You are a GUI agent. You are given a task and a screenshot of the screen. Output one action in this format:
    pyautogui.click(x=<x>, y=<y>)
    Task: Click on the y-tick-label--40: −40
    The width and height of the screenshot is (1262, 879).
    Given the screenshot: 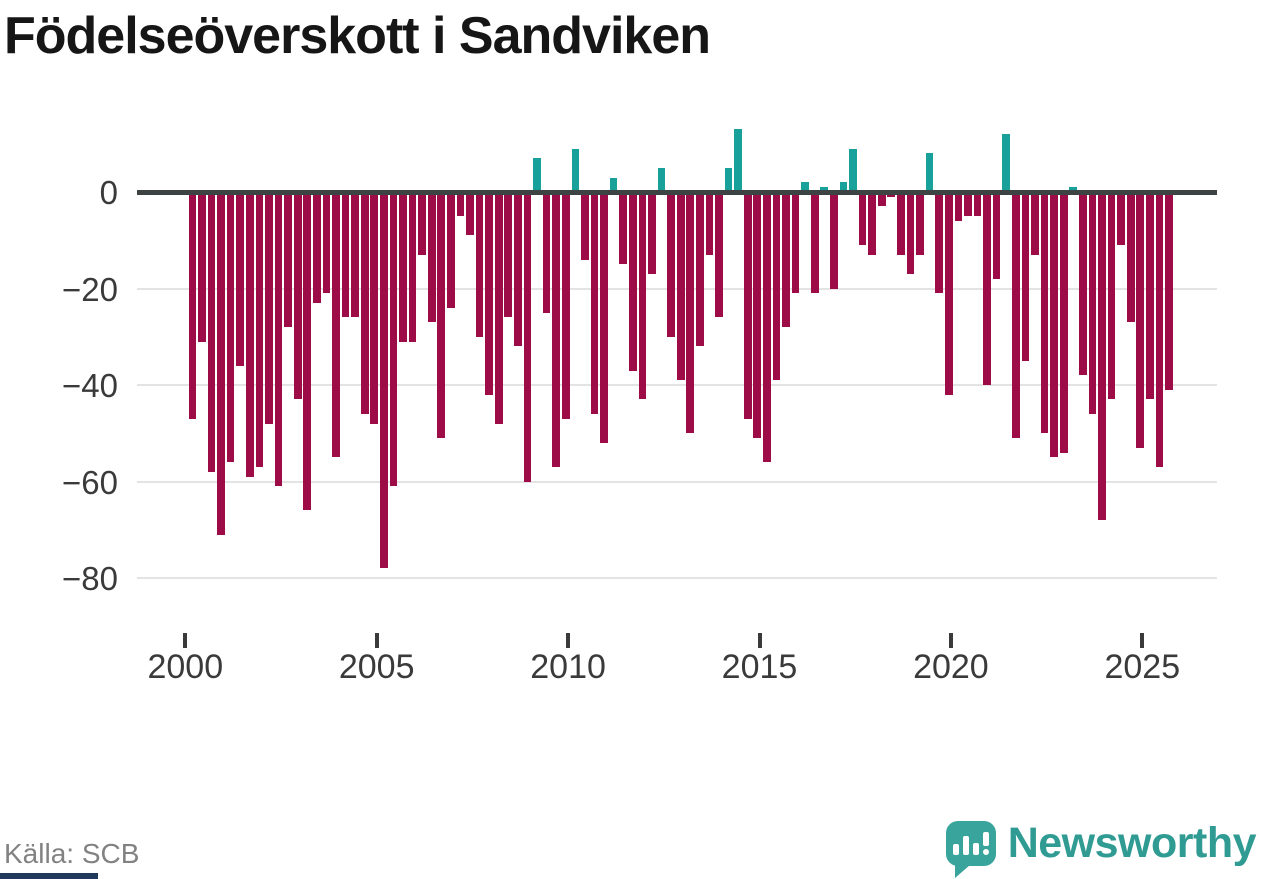 What is the action you would take?
    pyautogui.click(x=90, y=385)
    